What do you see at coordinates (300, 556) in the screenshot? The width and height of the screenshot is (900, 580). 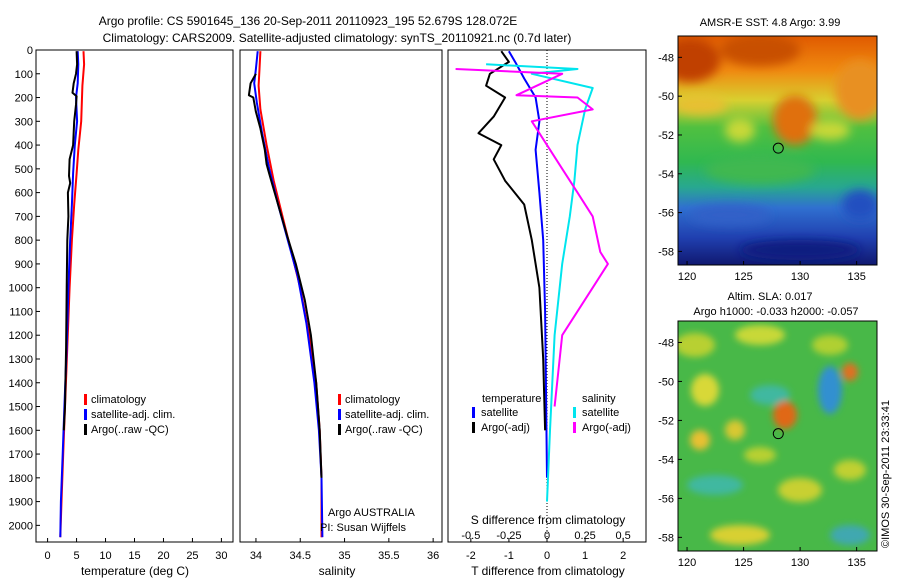 I see `x-tick-label: 34.5` at bounding box center [300, 556].